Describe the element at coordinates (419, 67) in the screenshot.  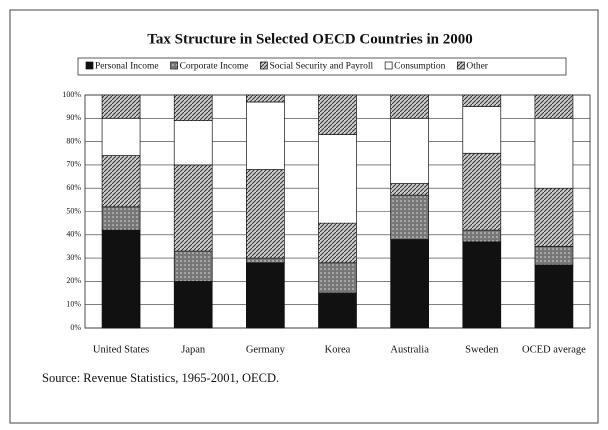
I see `legend-label: Consumption` at that location.